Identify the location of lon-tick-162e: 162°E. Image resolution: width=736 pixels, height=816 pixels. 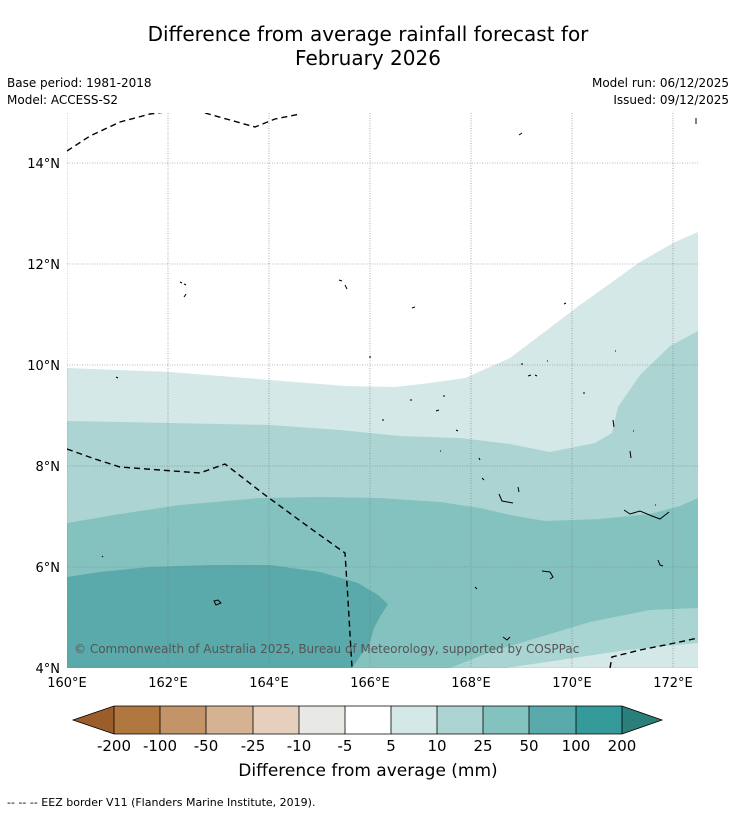
(168, 683).